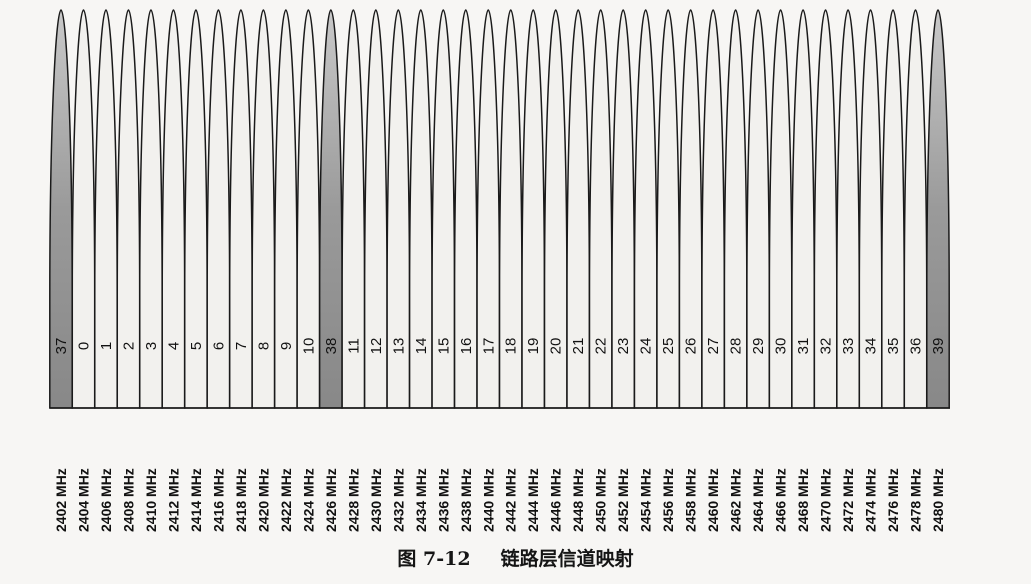  What do you see at coordinates (713, 346) in the screenshot?
I see `channel-index-label: 27` at bounding box center [713, 346].